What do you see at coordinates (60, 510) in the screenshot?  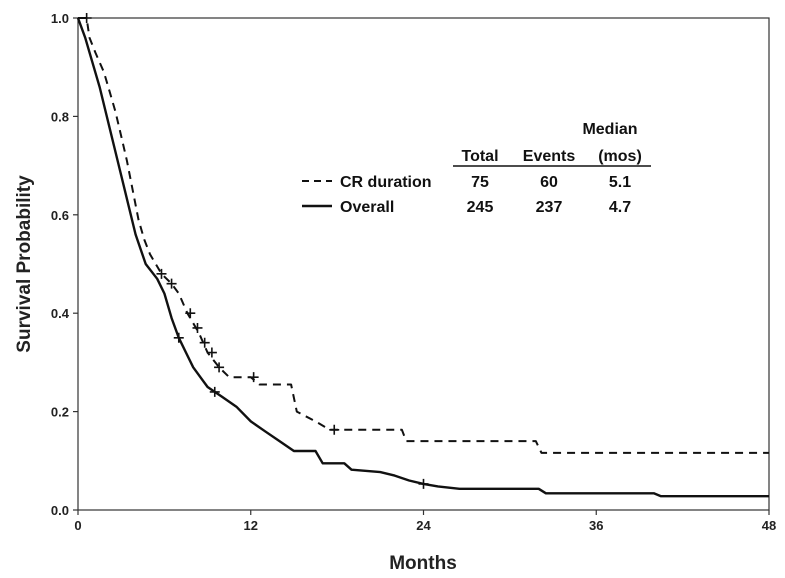 I see `y-tick-label: 0.0` at bounding box center [60, 510].